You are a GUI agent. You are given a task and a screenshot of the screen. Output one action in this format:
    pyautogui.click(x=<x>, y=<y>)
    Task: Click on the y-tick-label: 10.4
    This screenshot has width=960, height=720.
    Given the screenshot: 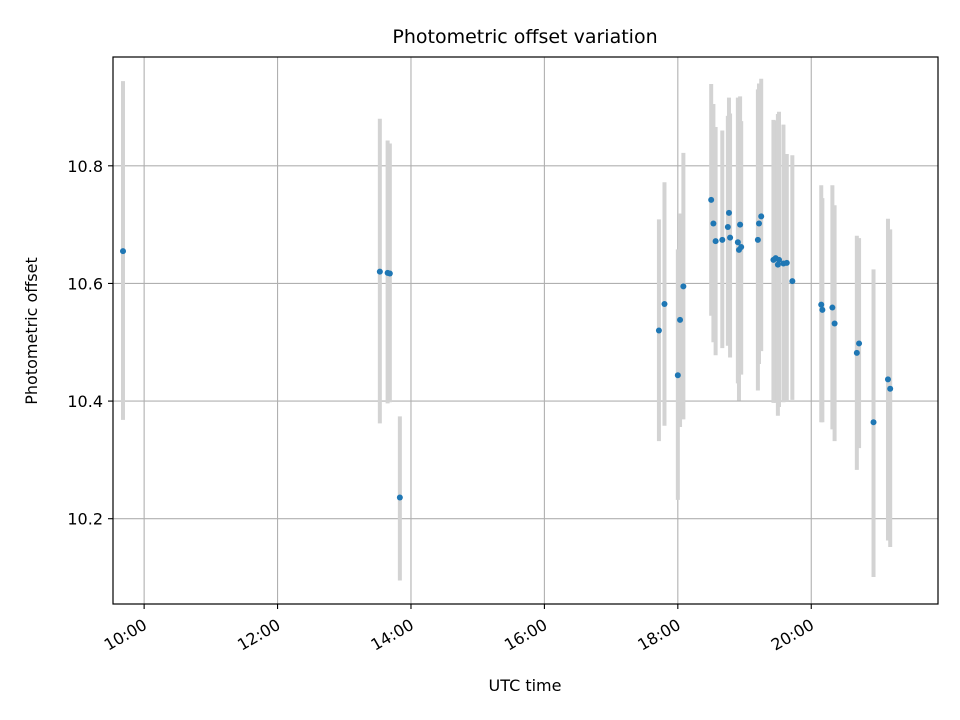 What is the action you would take?
    pyautogui.click(x=85, y=401)
    